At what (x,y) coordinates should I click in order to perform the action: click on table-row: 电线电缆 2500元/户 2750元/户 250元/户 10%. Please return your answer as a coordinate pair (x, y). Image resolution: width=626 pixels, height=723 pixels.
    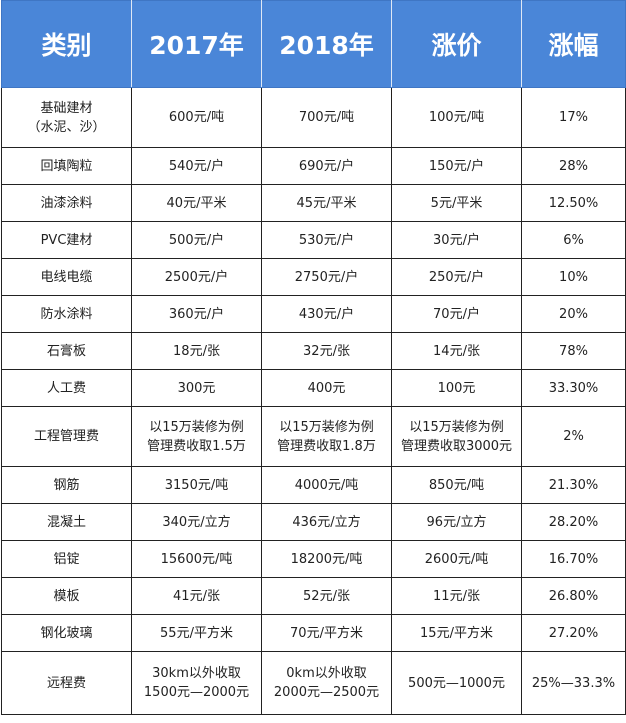
    Looking at the image, I should click on (313, 277).